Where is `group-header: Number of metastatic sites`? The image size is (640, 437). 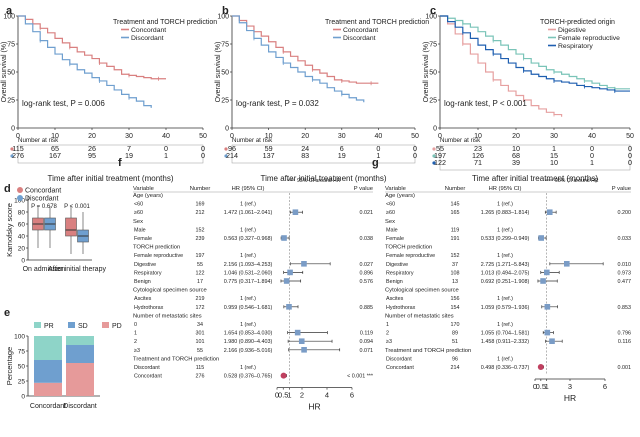
group-header: Number of metastatic sites is located at coordinates (167, 316).